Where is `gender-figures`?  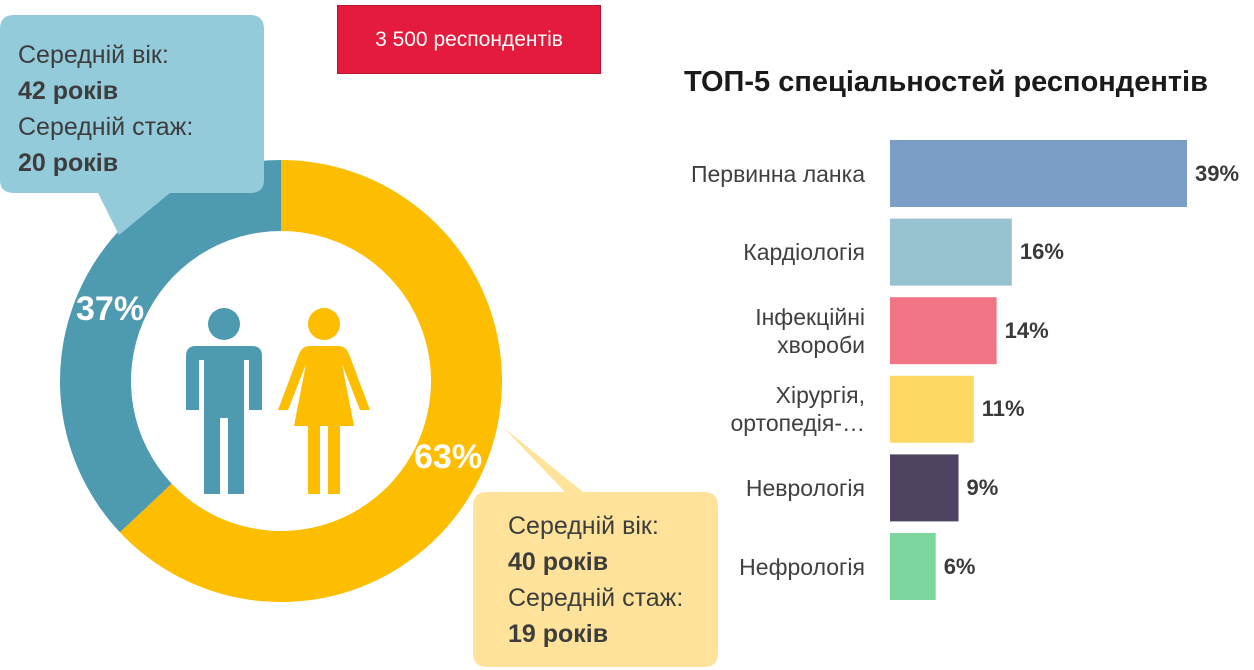 gender-figures is located at coordinates (278, 401).